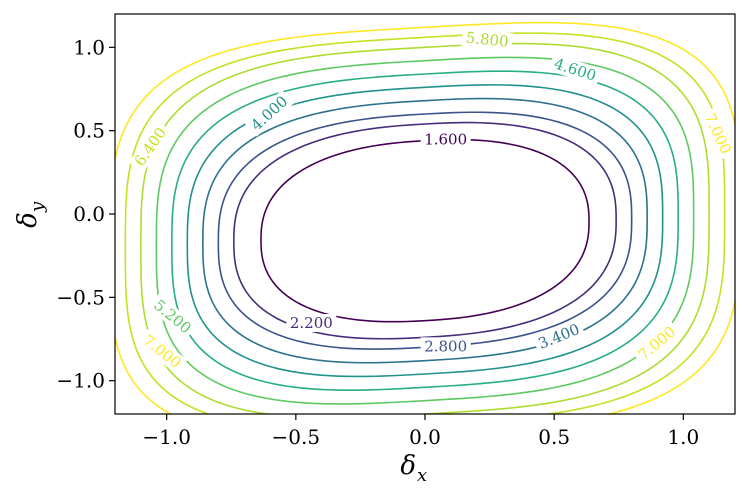 The image size is (748, 499). I want to click on x-tick-label: 1.0, so click(683, 437).